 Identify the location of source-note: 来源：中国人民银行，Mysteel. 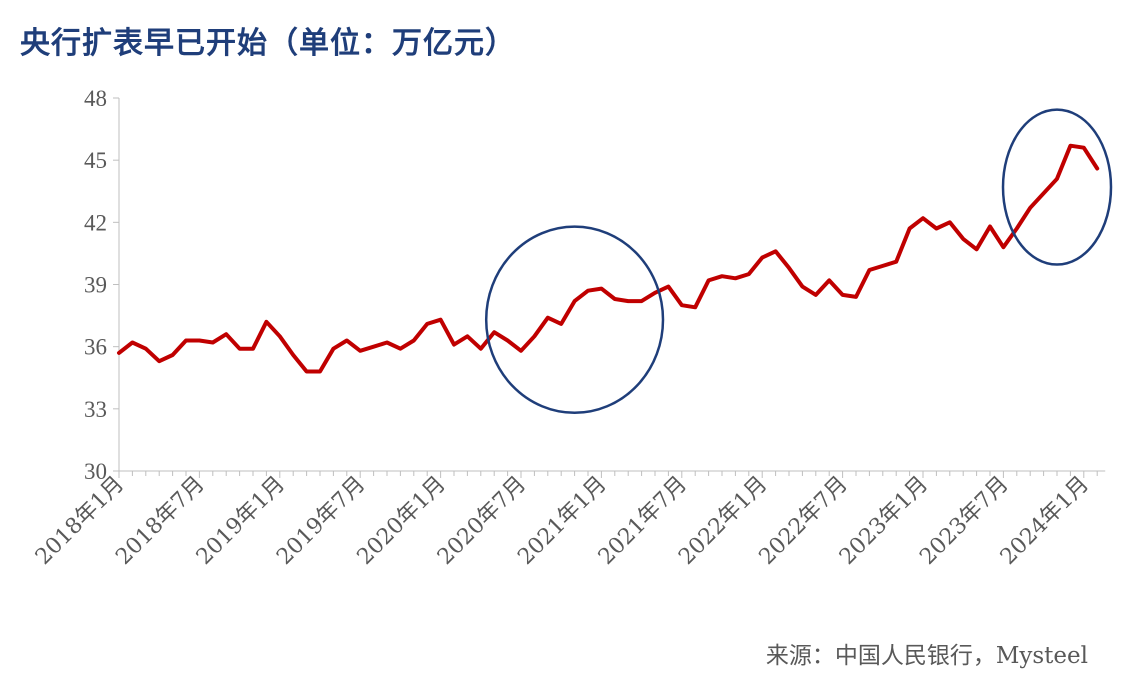
(926, 656).